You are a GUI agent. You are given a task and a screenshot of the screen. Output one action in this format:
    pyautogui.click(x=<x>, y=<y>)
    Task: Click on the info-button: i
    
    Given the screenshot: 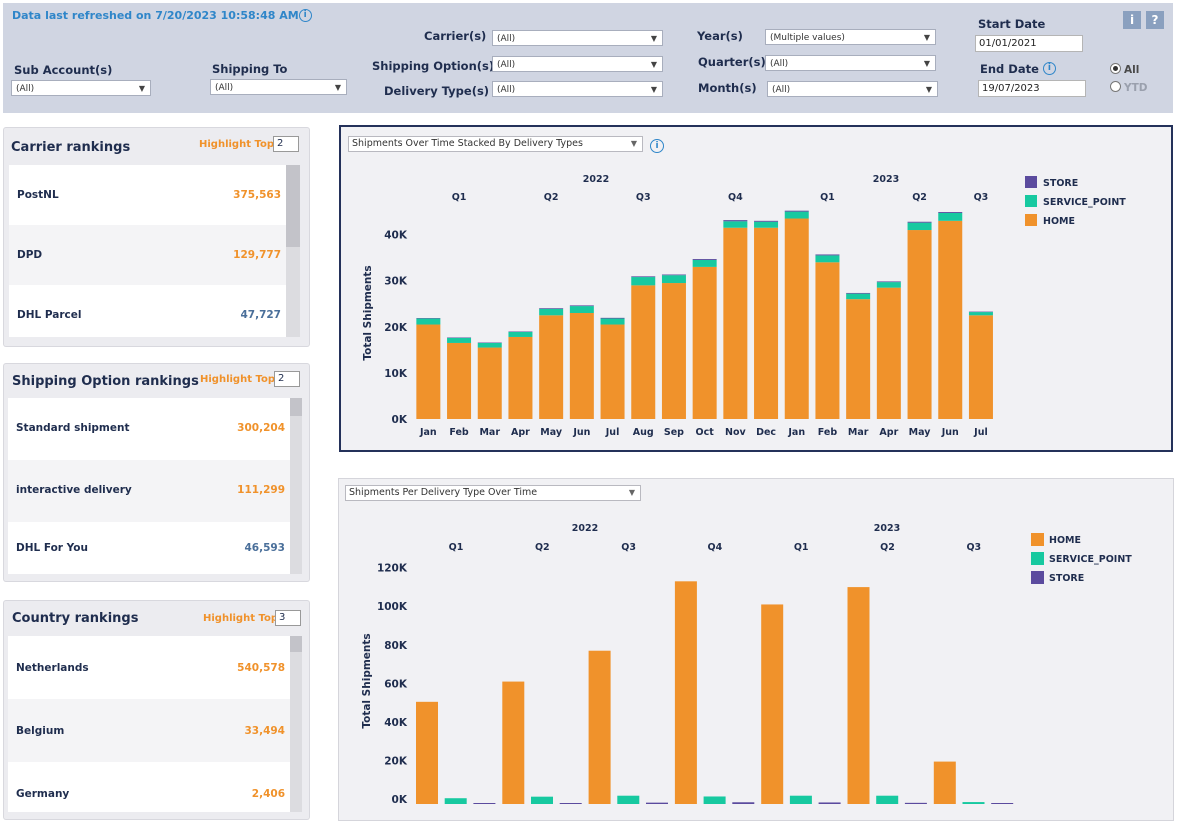 What is the action you would take?
    pyautogui.click(x=1132, y=20)
    